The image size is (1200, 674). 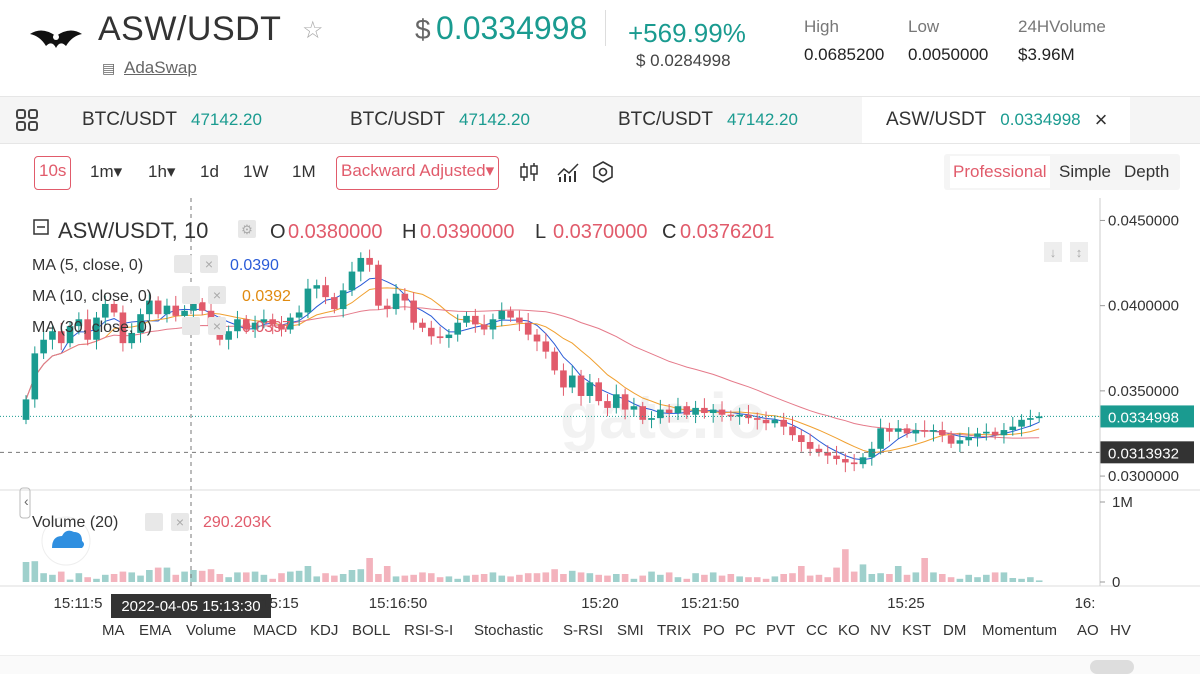 What do you see at coordinates (155, 630) in the screenshot?
I see `indicator-ema: EMA` at bounding box center [155, 630].